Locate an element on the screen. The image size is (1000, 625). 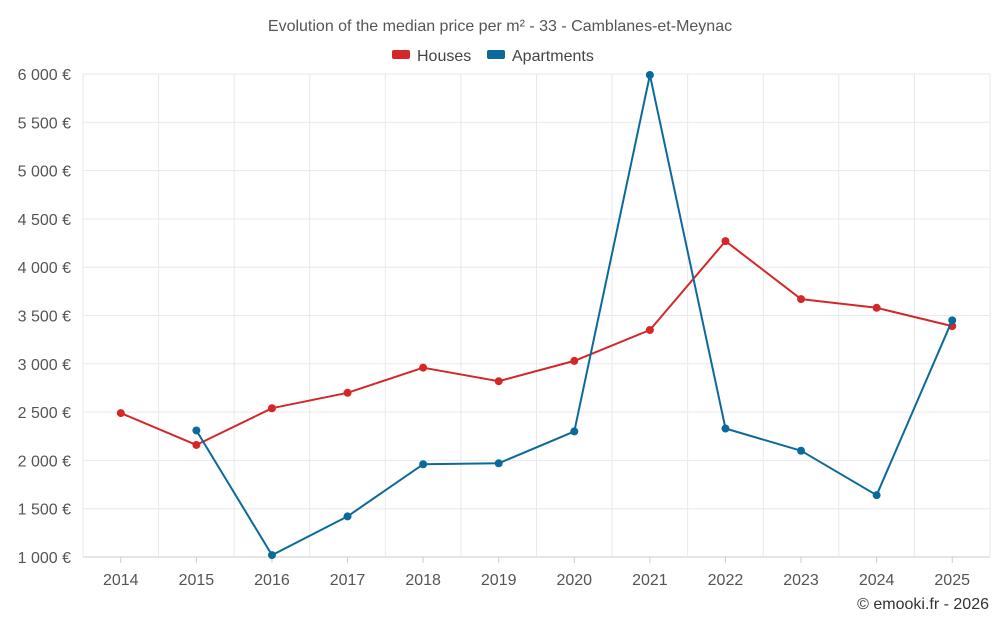
data-point-apartments-2025 is located at coordinates (952, 320).